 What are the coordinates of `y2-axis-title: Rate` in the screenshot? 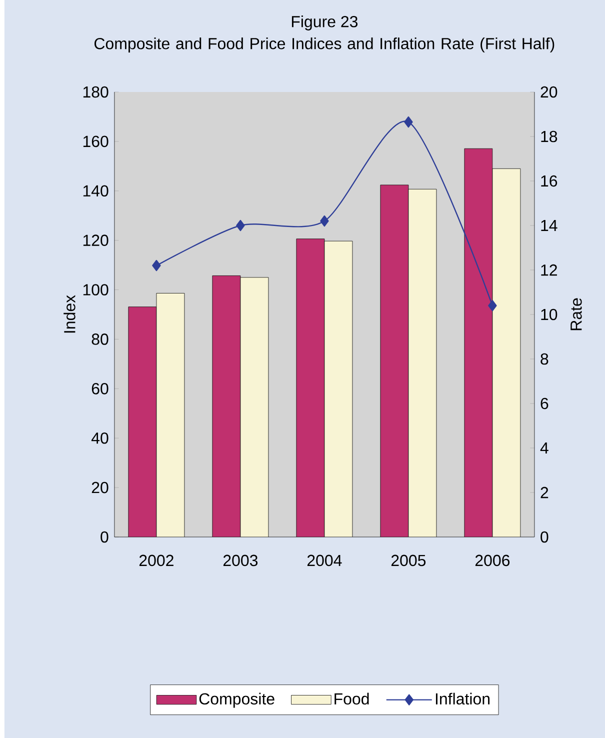 It's located at (576, 314).